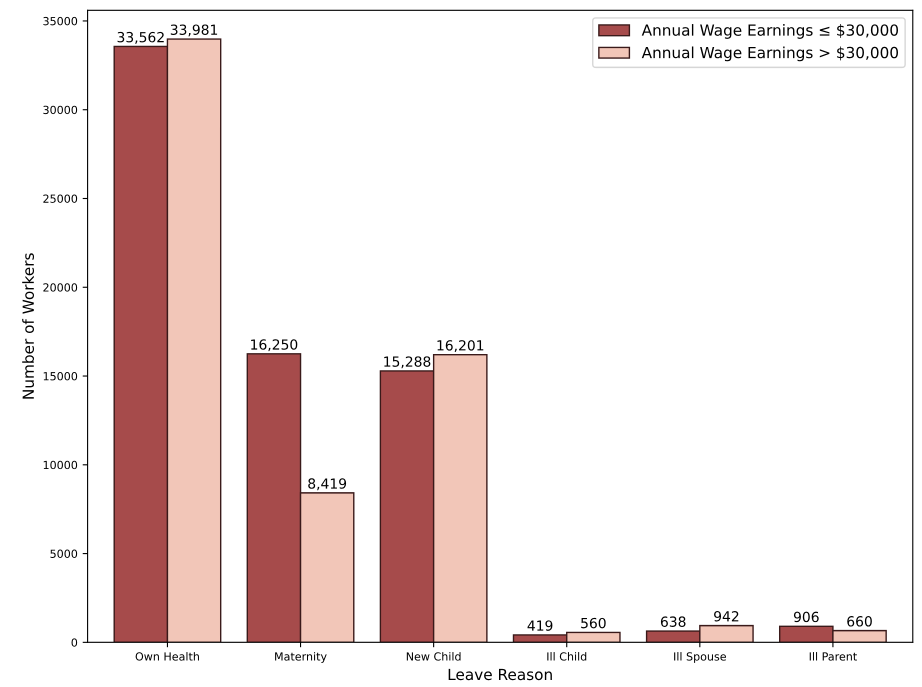 Image resolution: width=922 pixels, height=687 pixels. What do you see at coordinates (500, 674) in the screenshot?
I see `x-axis-title: Leave Reason` at bounding box center [500, 674].